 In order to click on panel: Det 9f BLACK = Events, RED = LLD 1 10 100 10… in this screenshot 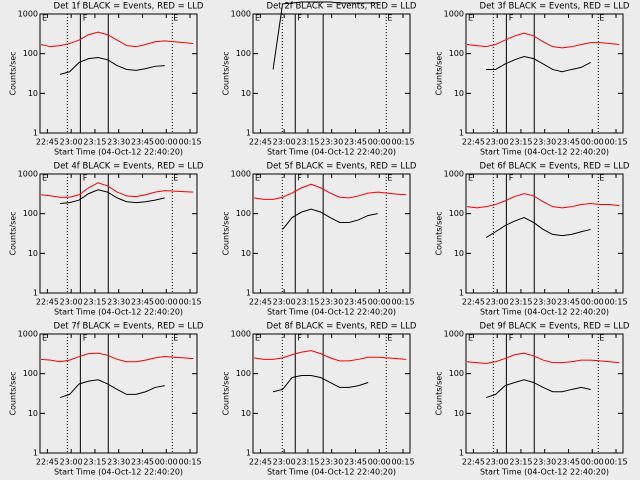, I will do `click(532, 399)`.